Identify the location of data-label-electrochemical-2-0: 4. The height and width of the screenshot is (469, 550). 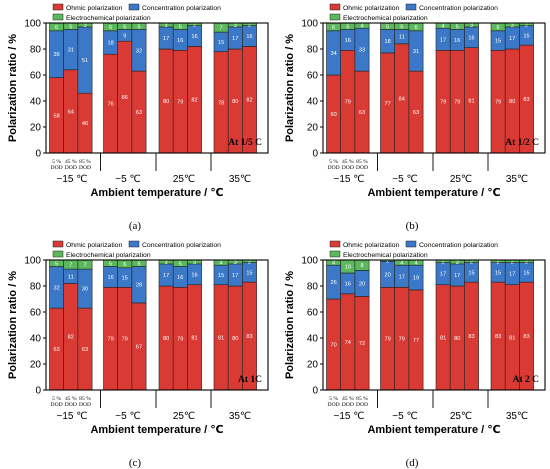
(443, 27).